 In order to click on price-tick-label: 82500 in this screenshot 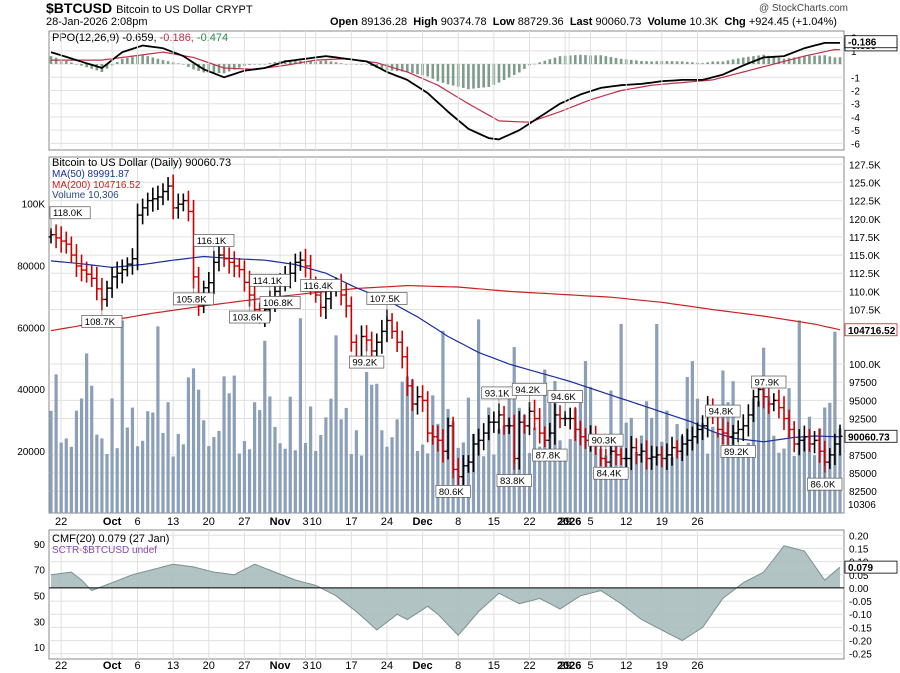, I will do `click(863, 492)`.